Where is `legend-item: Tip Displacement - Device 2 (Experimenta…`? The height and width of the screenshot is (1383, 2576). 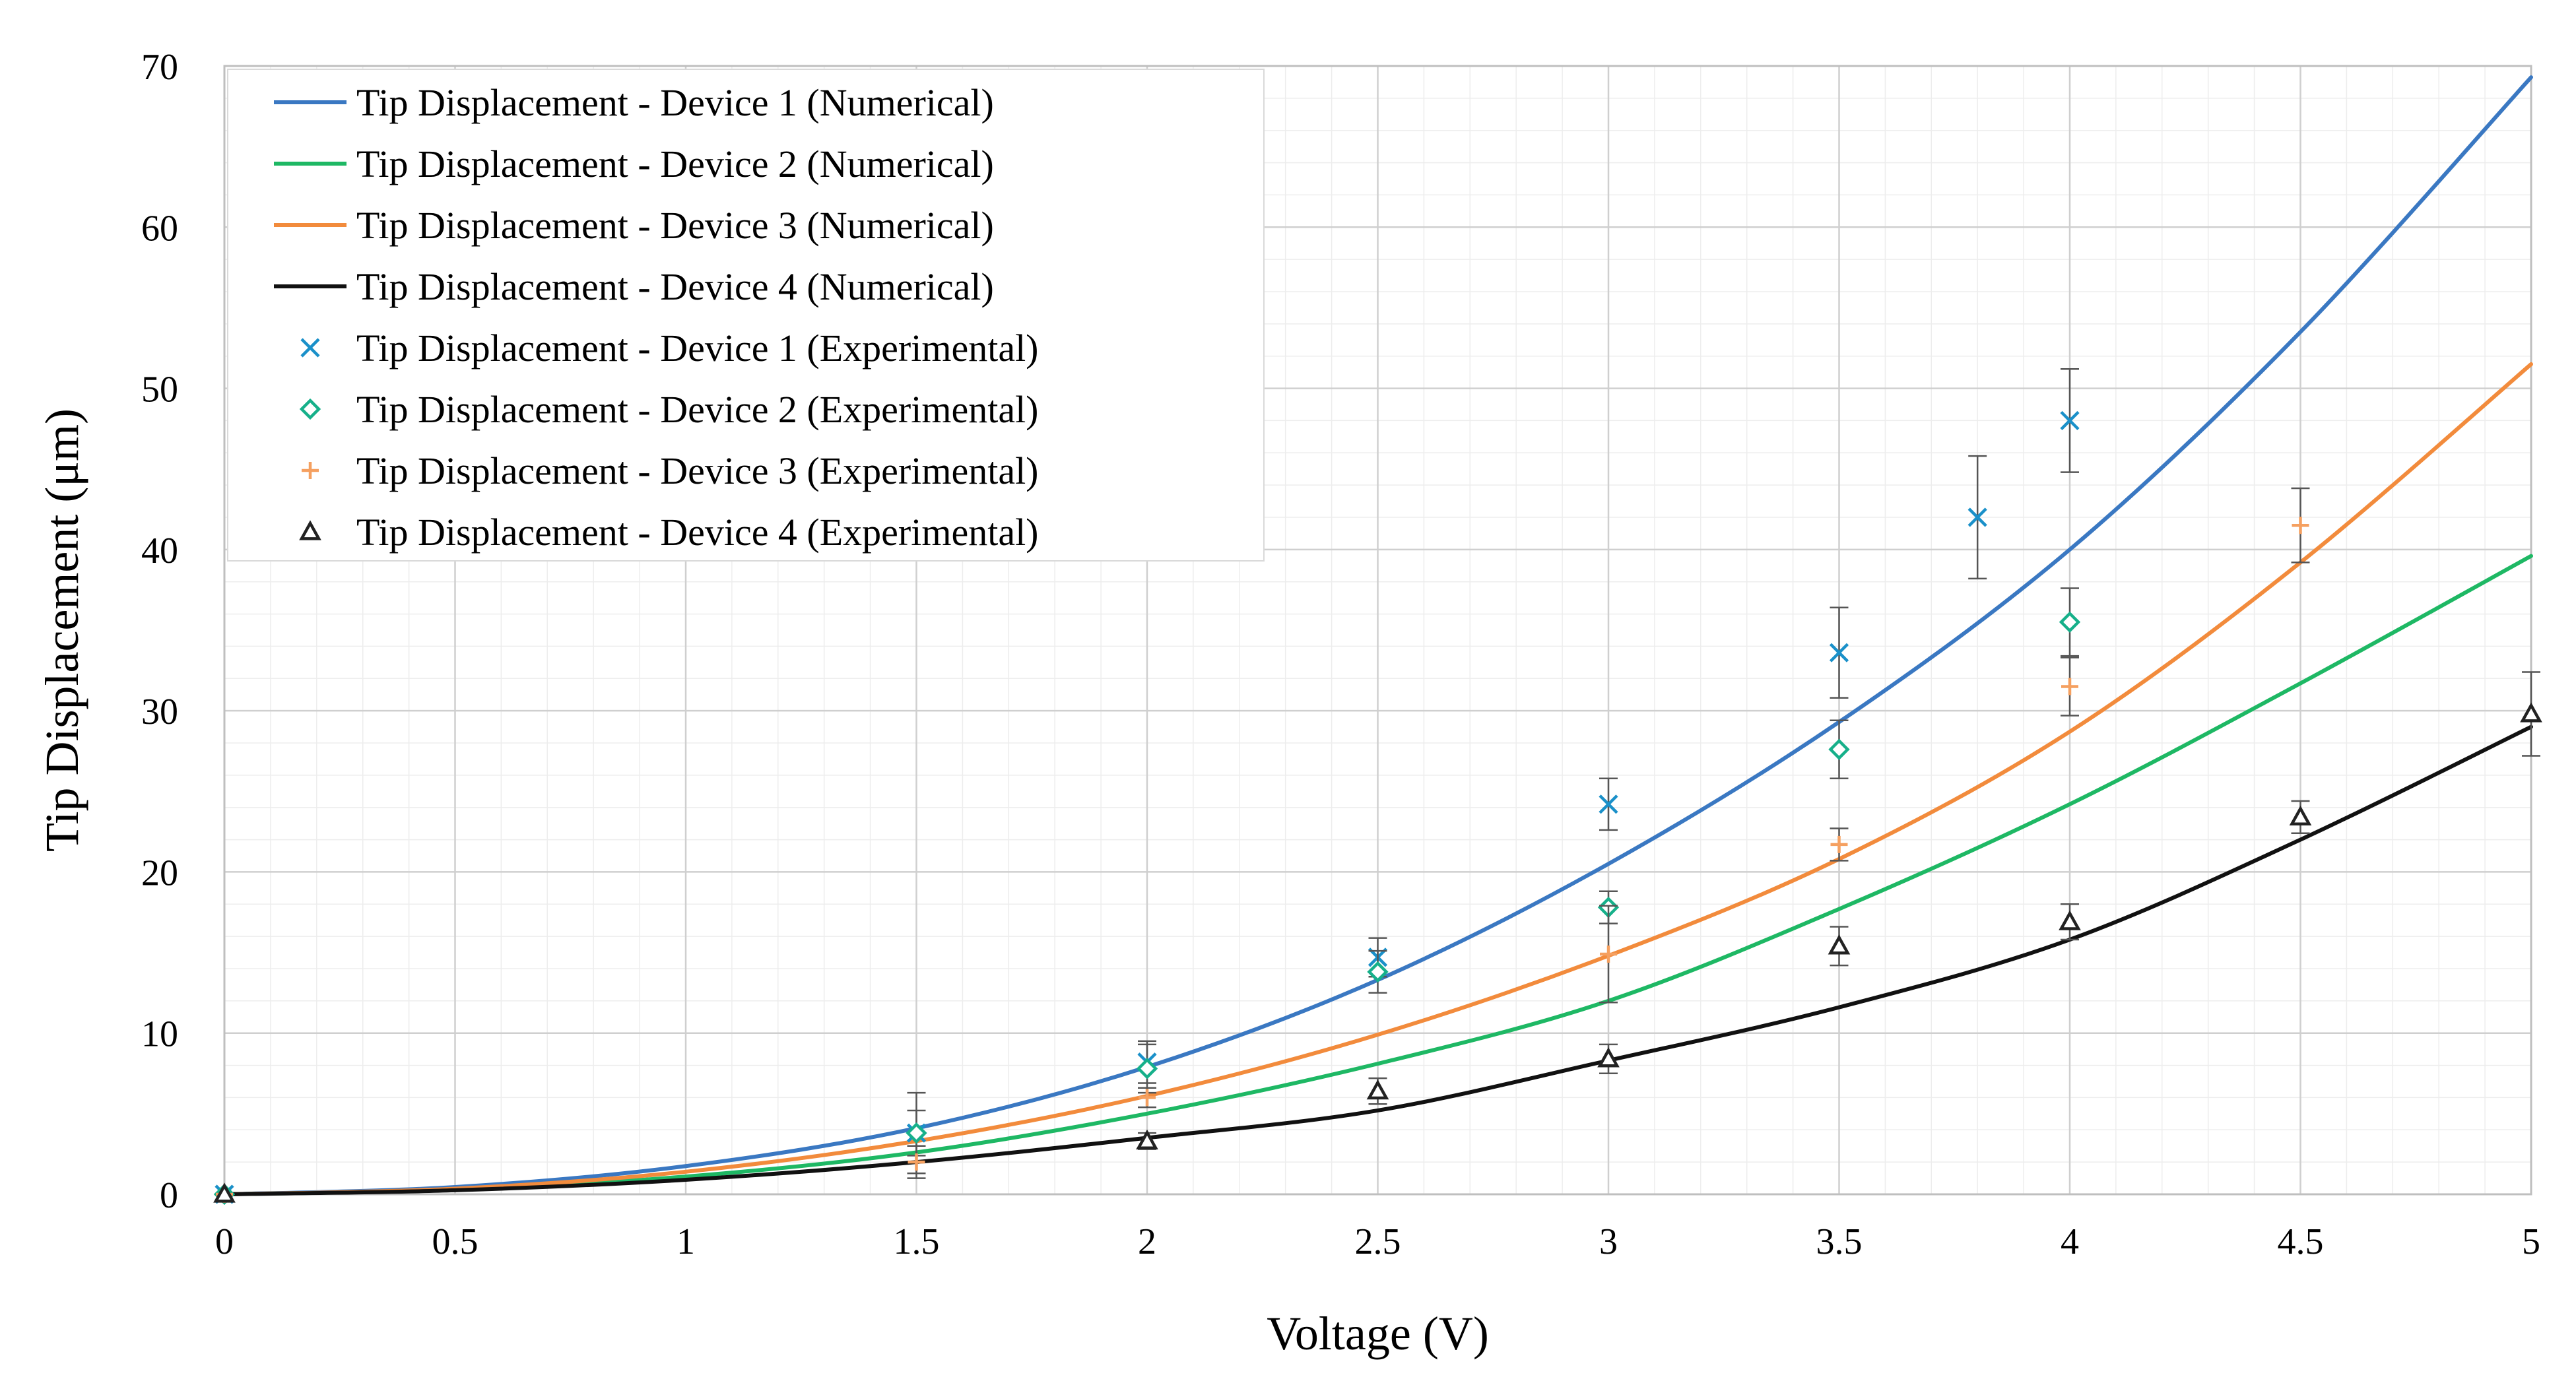
legend-item: Tip Displacement - Device 2 (Experimenta… is located at coordinates (669, 409).